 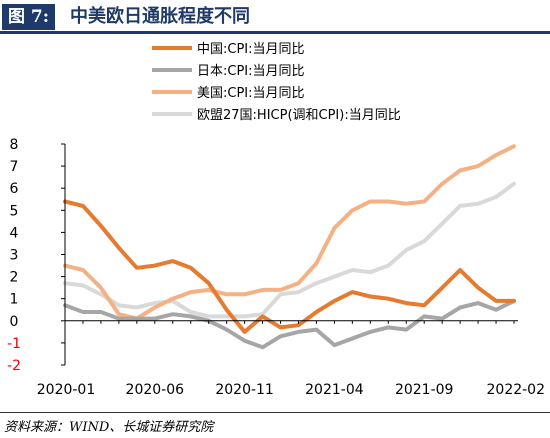 I want to click on header-rule, so click(x=275, y=32).